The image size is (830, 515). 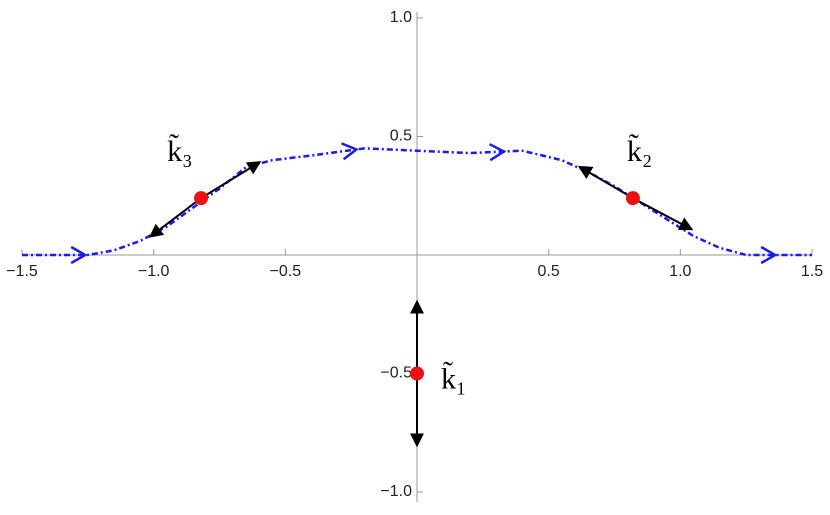 I want to click on point-label: k̃₃, so click(x=179, y=151).